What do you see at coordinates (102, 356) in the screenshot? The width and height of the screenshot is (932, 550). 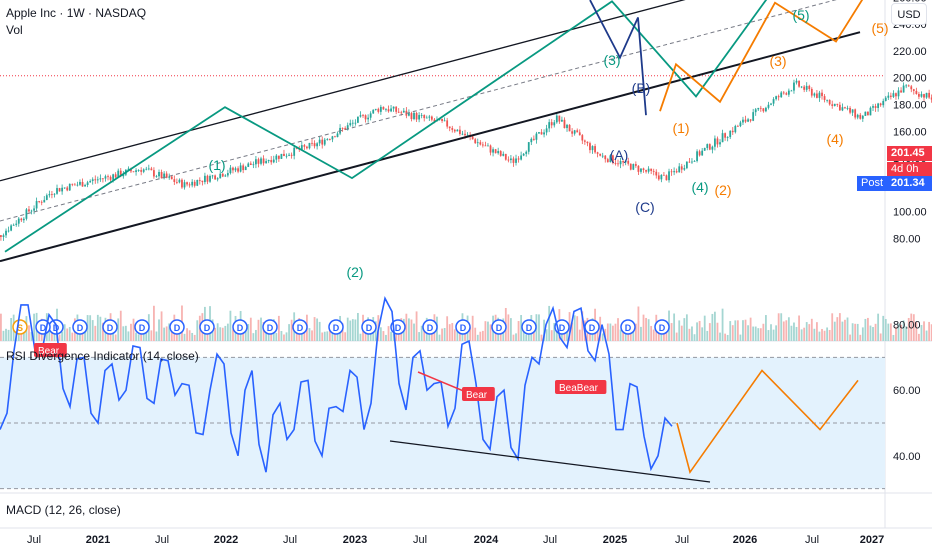 I see `rsi-pane-title: RSI Divergence Indicator (14, close)` at bounding box center [102, 356].